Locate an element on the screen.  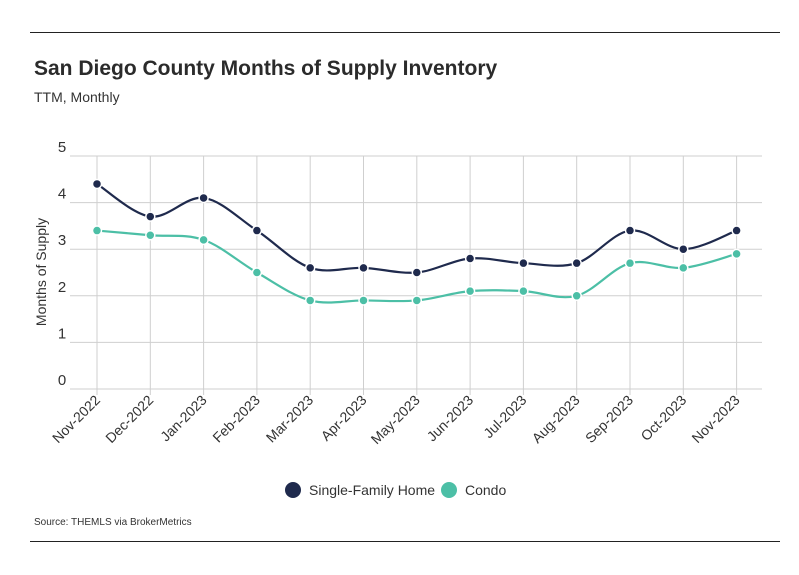
legend-marker-single-family is located at coordinates (293, 490).